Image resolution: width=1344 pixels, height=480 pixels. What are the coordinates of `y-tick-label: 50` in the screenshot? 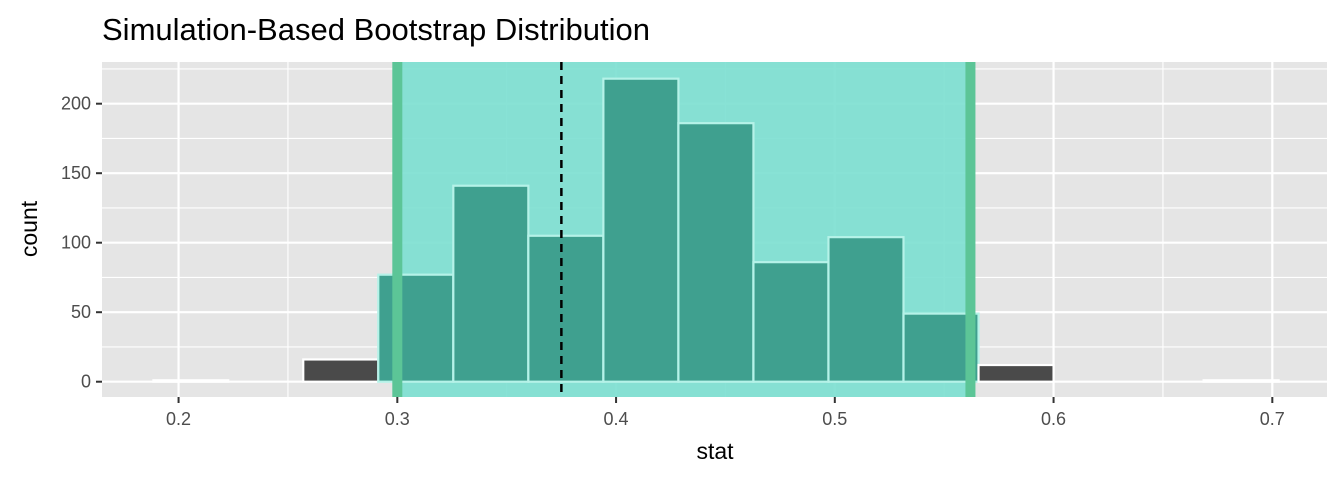 It's located at (81, 312).